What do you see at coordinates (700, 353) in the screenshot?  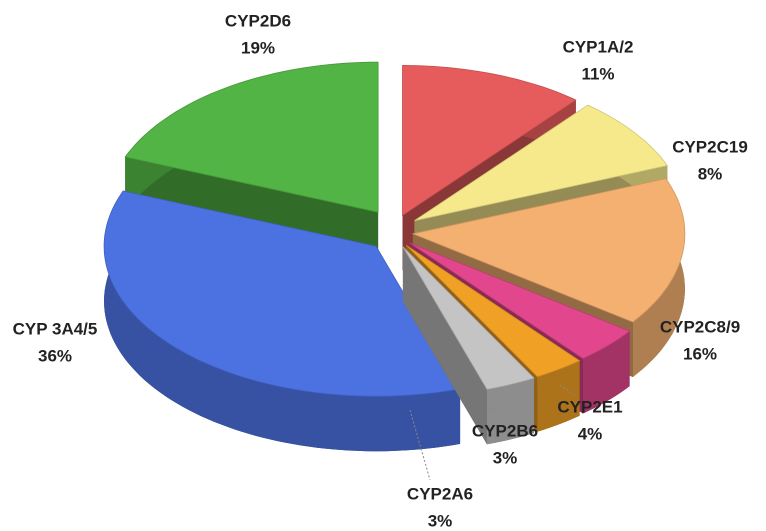 I see `slice-value-label: 16%` at bounding box center [700, 353].